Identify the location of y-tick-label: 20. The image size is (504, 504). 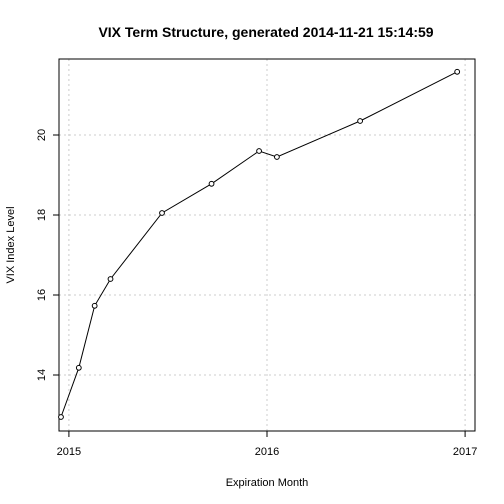
(42, 135).